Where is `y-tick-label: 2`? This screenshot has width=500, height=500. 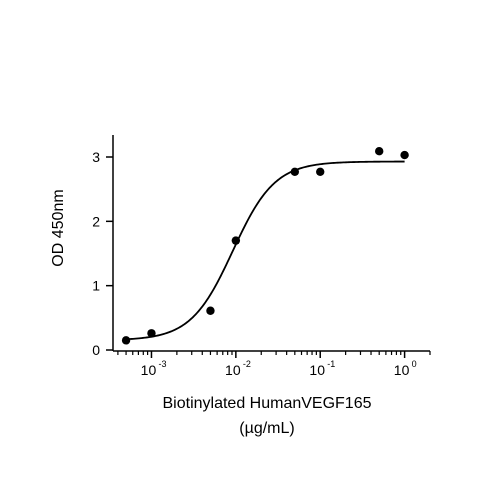
y-tick-label: 2 is located at coordinates (96, 221).